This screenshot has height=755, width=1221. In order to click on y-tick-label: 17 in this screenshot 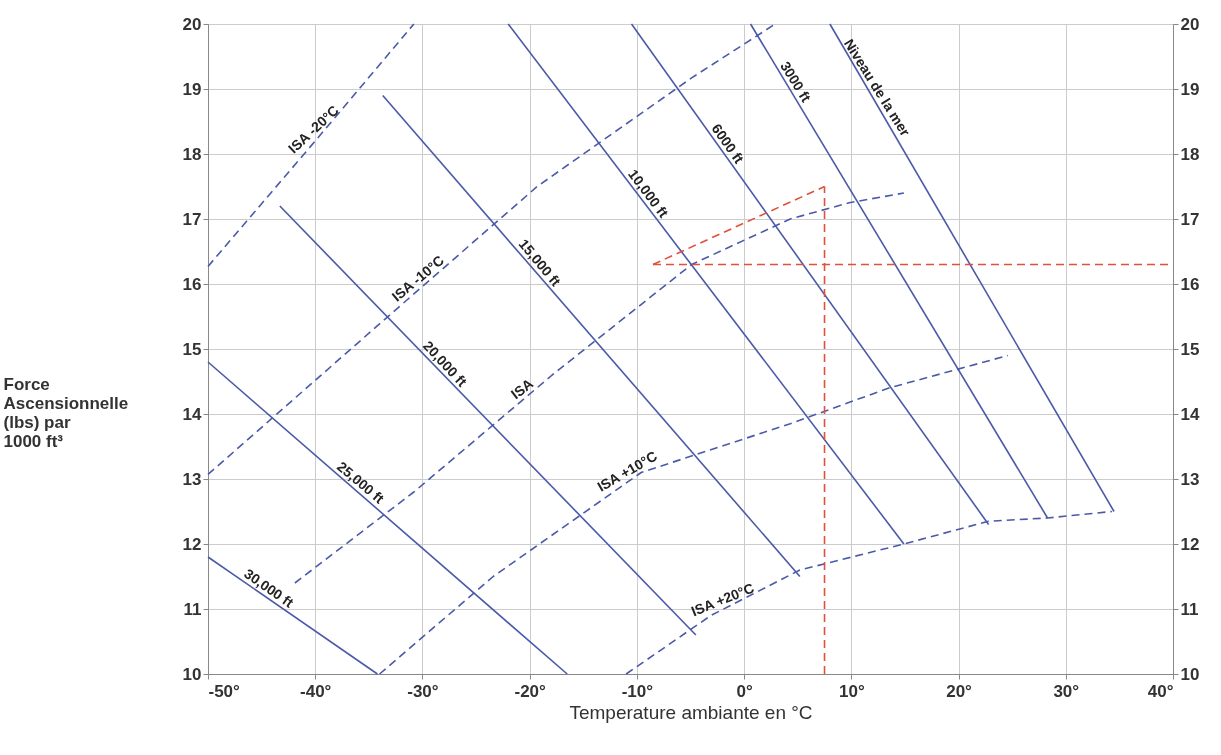, I will do `click(192, 219)`.